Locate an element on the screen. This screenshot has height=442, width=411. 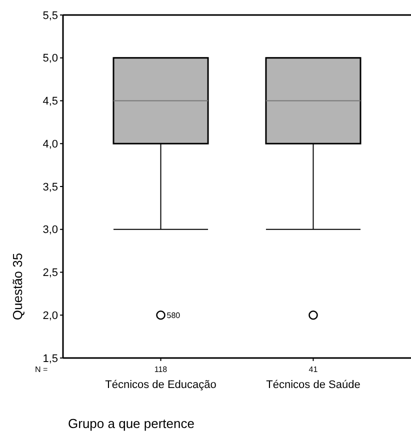
text: N = is located at coordinates (41, 369).